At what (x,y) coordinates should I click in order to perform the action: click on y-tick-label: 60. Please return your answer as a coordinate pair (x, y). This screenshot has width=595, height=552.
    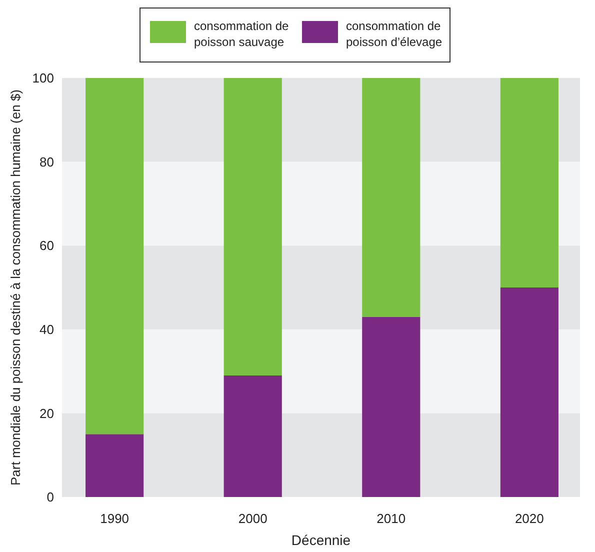
    Looking at the image, I should click on (47, 246).